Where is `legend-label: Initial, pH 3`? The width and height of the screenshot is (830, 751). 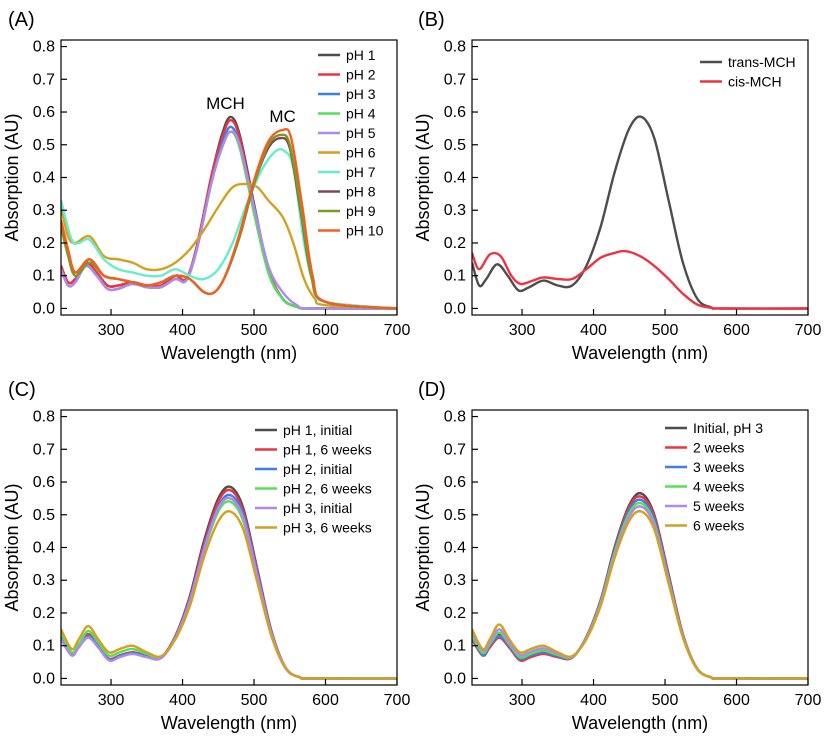 legend-label: Initial, pH 3 is located at coordinates (728, 428).